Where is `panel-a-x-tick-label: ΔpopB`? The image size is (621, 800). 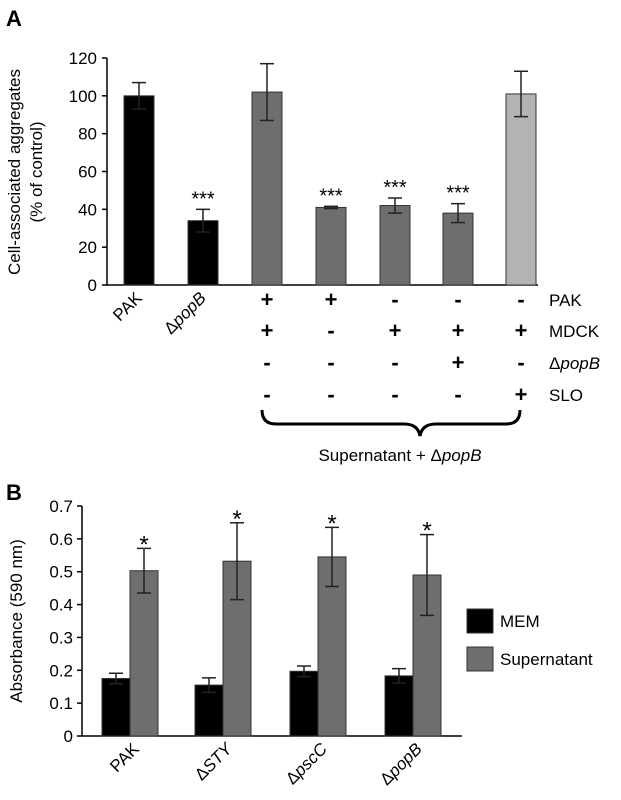
panel-a-x-tick-label: ΔpopB is located at coordinates (185, 313).